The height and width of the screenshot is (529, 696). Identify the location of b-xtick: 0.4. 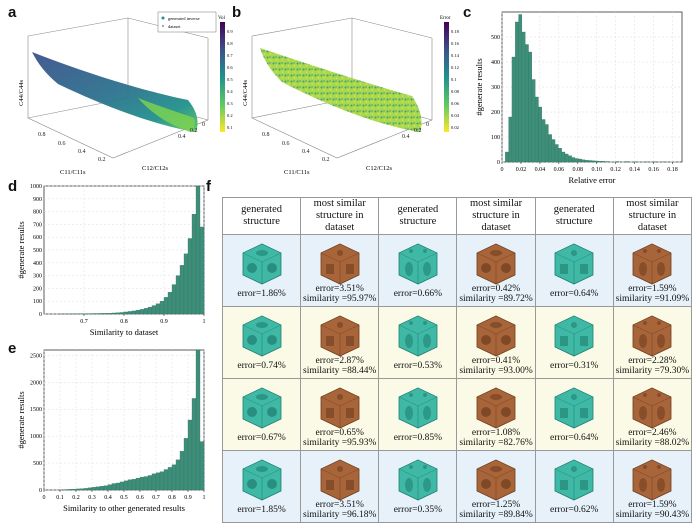
(306, 152).